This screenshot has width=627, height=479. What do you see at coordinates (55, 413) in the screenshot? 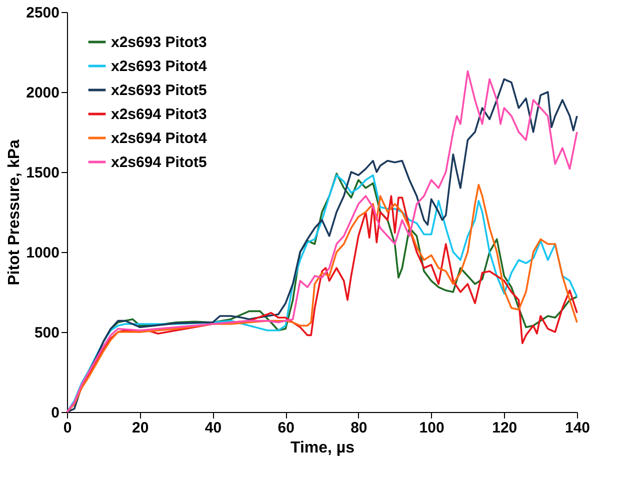
I see `y-tick-label: 0` at bounding box center [55, 413].